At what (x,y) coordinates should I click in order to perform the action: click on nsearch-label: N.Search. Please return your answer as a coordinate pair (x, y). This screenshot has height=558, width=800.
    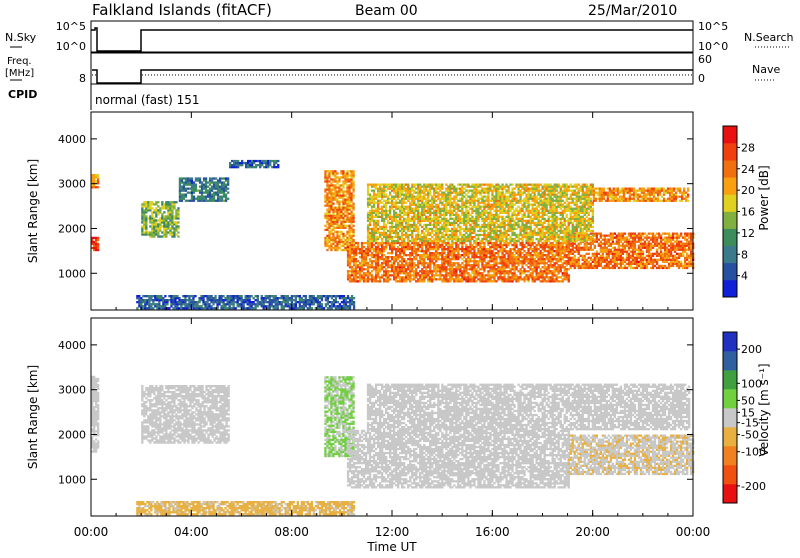
    Looking at the image, I should click on (769, 37).